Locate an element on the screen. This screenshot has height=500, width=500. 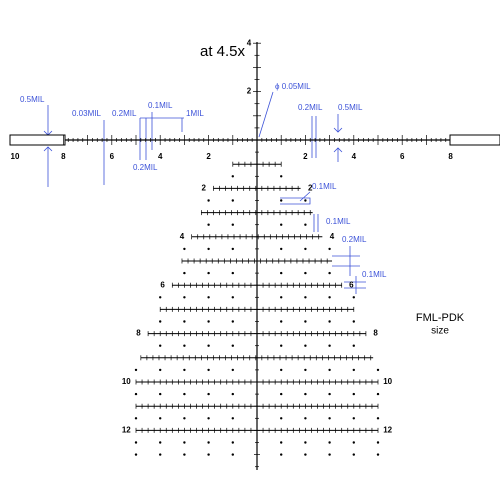
title: at 4.5x is located at coordinates (223, 51).